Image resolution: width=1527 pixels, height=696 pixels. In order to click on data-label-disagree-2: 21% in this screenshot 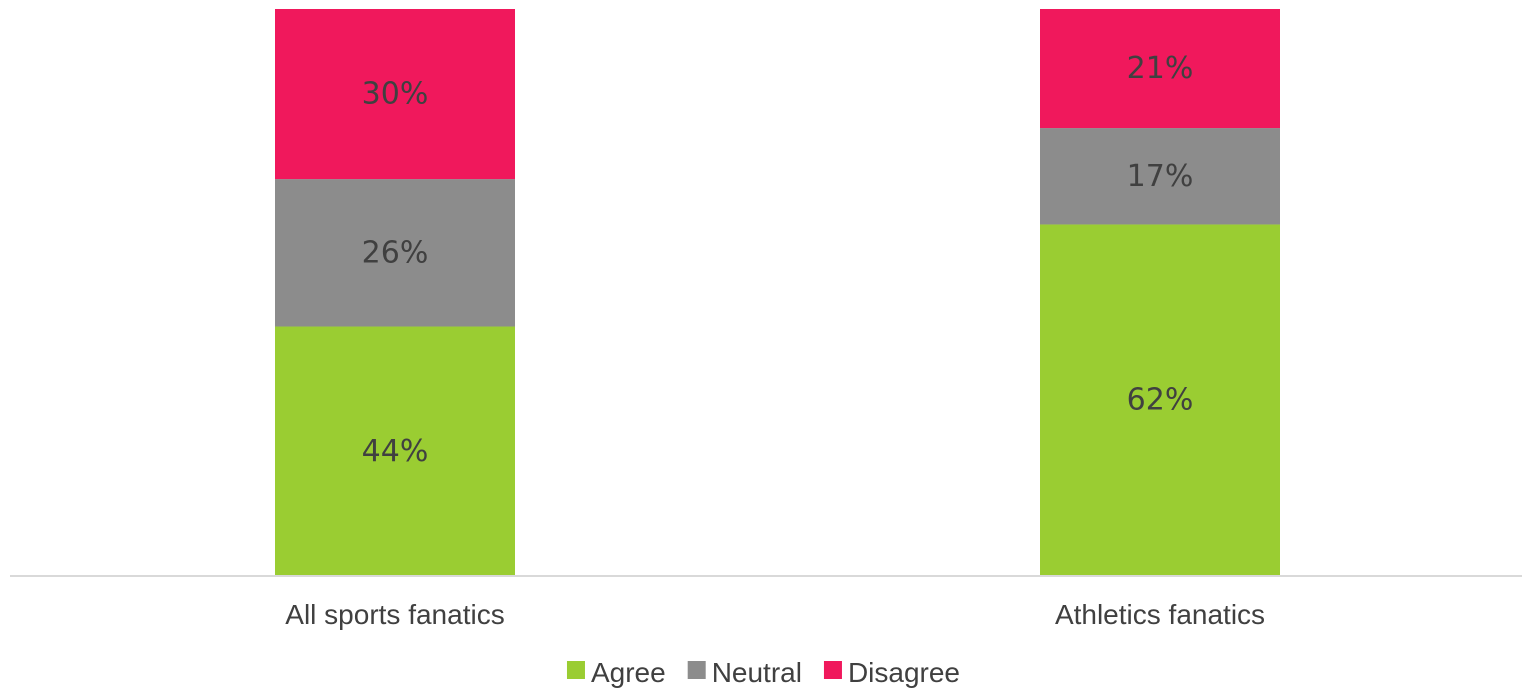, I will do `click(1160, 68)`.